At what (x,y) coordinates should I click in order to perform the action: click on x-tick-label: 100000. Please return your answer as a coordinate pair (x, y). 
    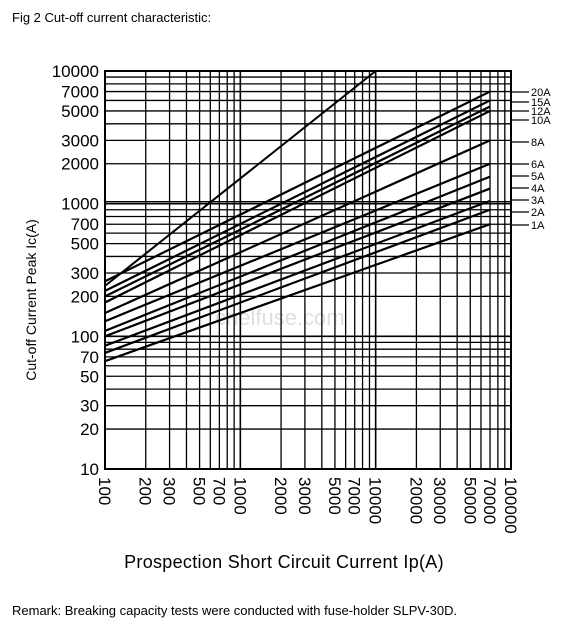
    Looking at the image, I should click on (510, 505).